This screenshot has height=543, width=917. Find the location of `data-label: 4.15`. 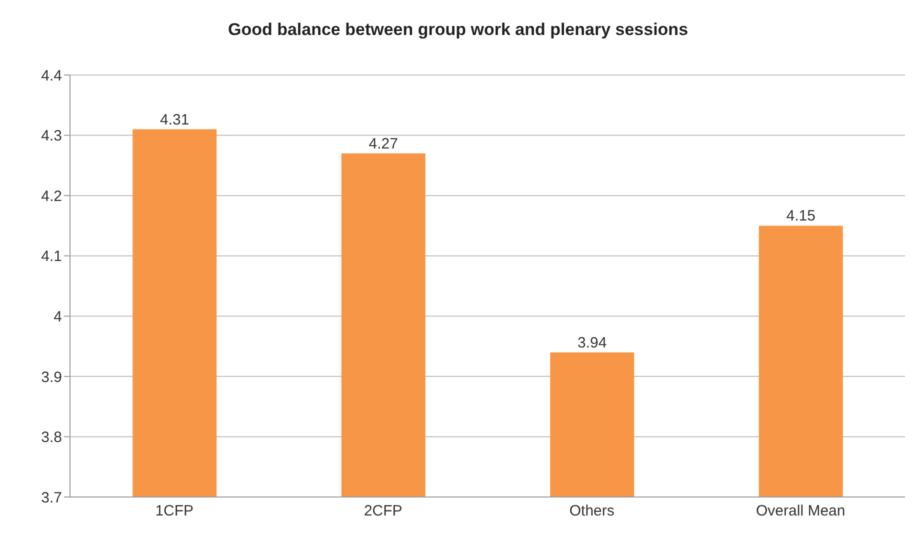

data-label: 4.15 is located at coordinates (801, 216).